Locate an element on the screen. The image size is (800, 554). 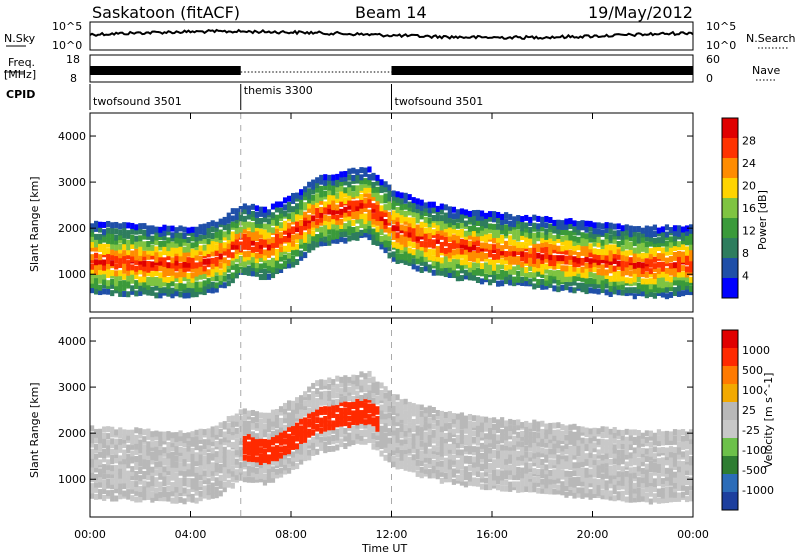
beam-label: Beam 14 is located at coordinates (391, 12).